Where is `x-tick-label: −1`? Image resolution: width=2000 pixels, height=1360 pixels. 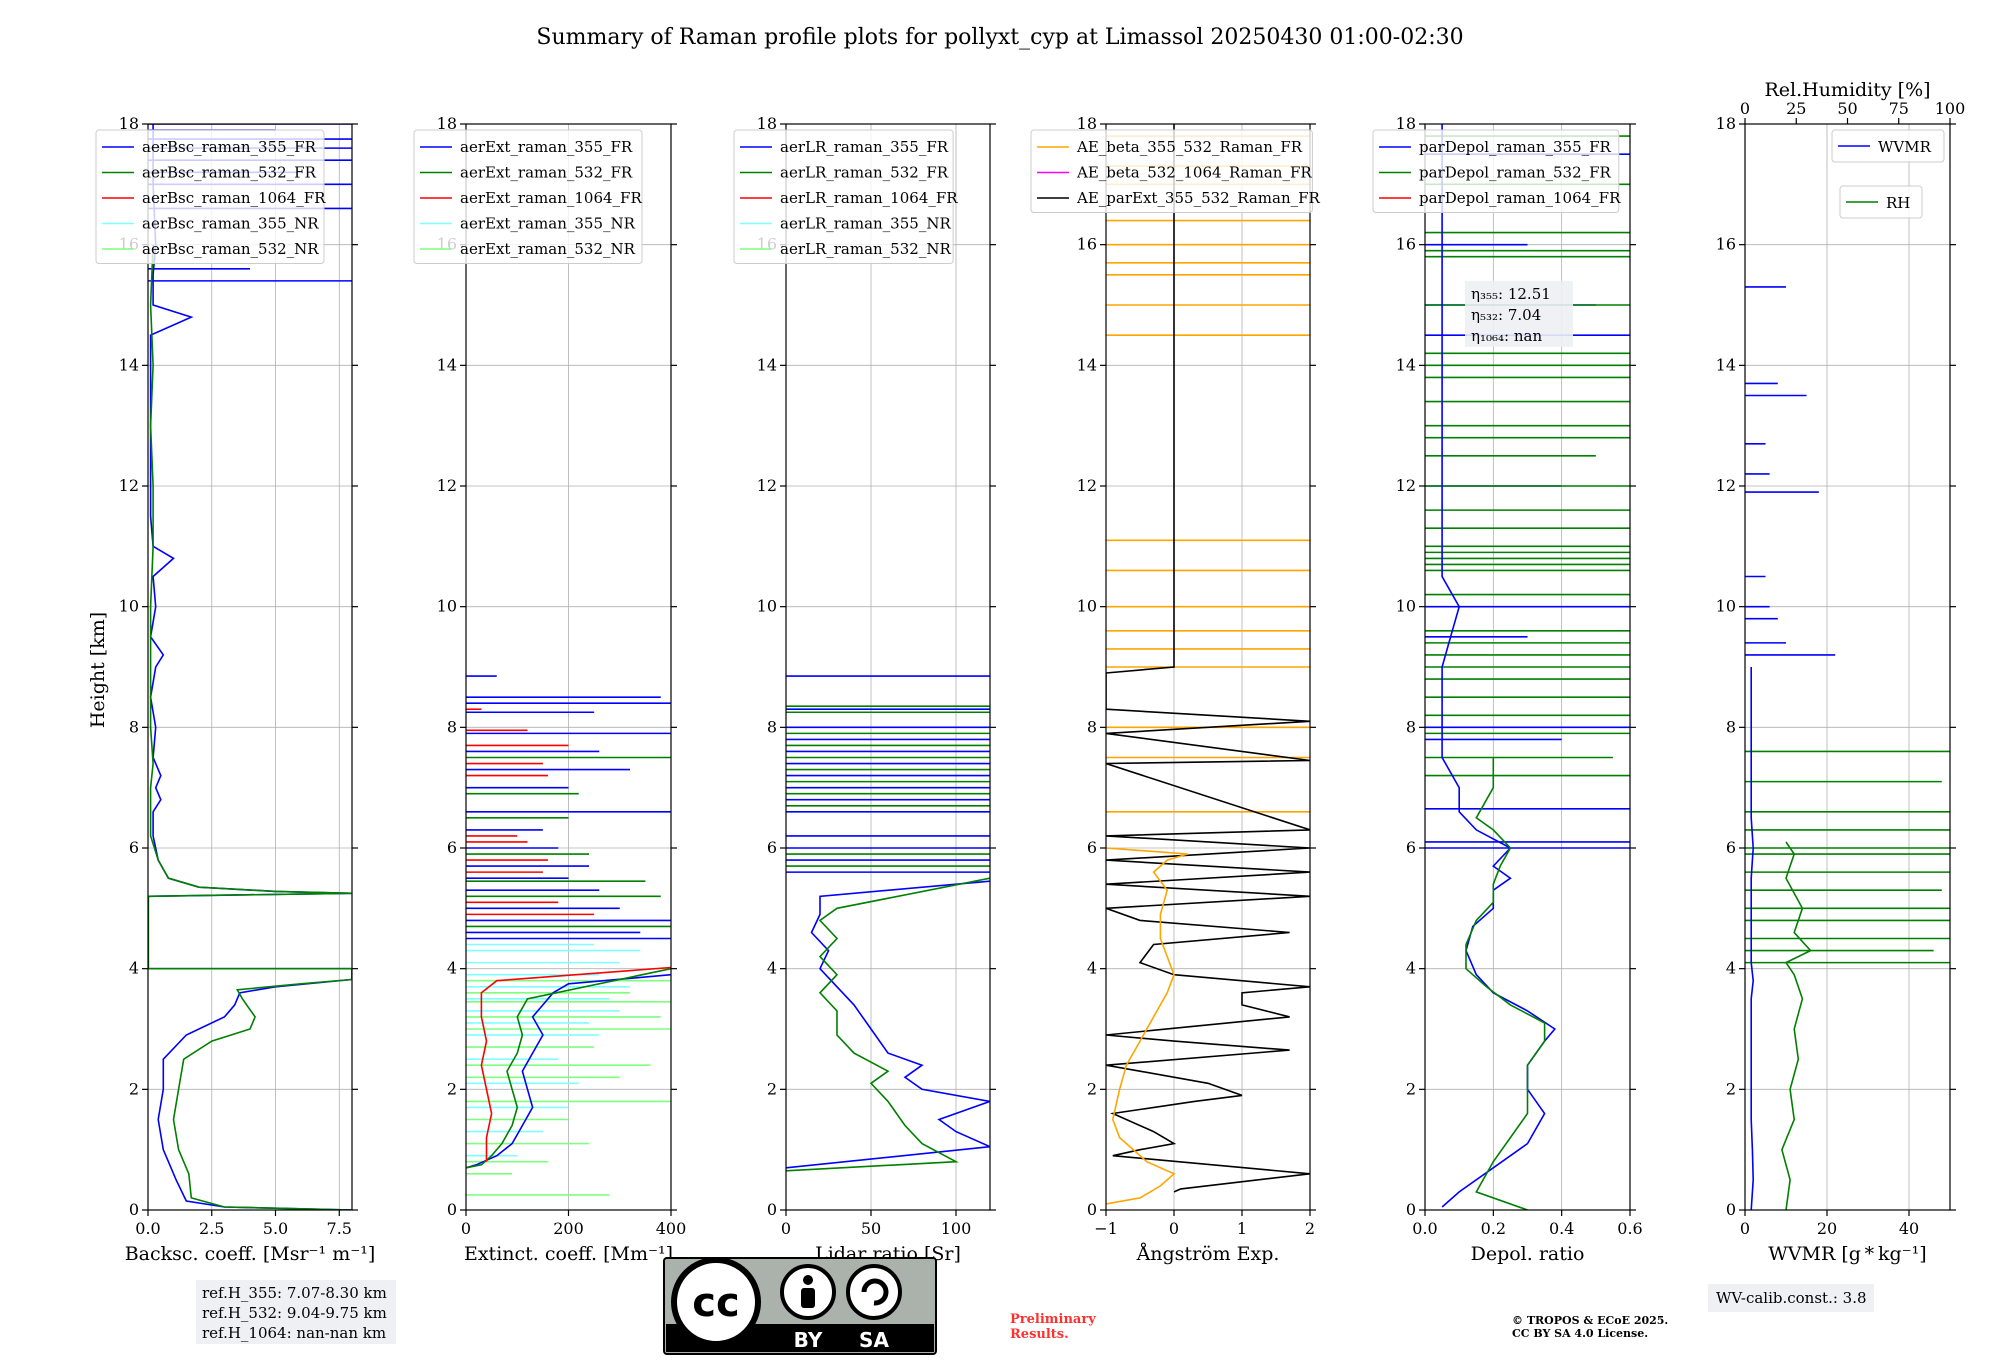 x-tick-label: −1 is located at coordinates (1106, 1228).